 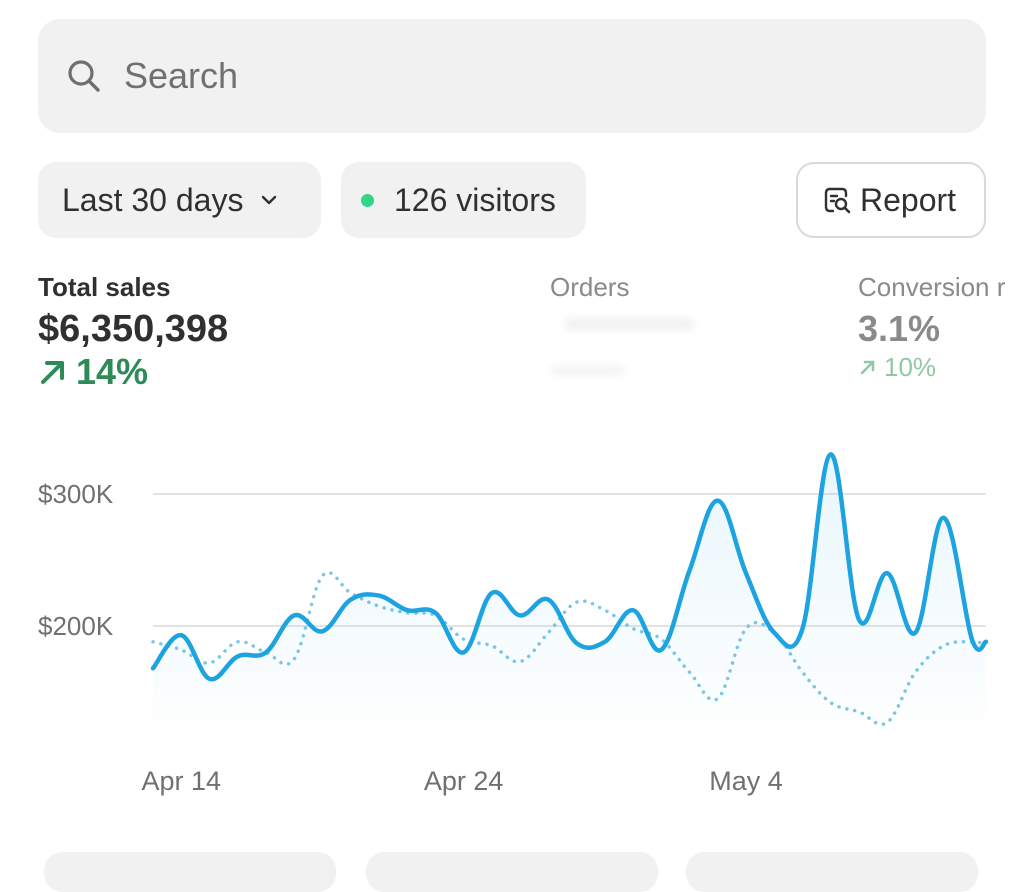 I want to click on date-range-dropdown: Last 30 days, so click(x=179, y=200).